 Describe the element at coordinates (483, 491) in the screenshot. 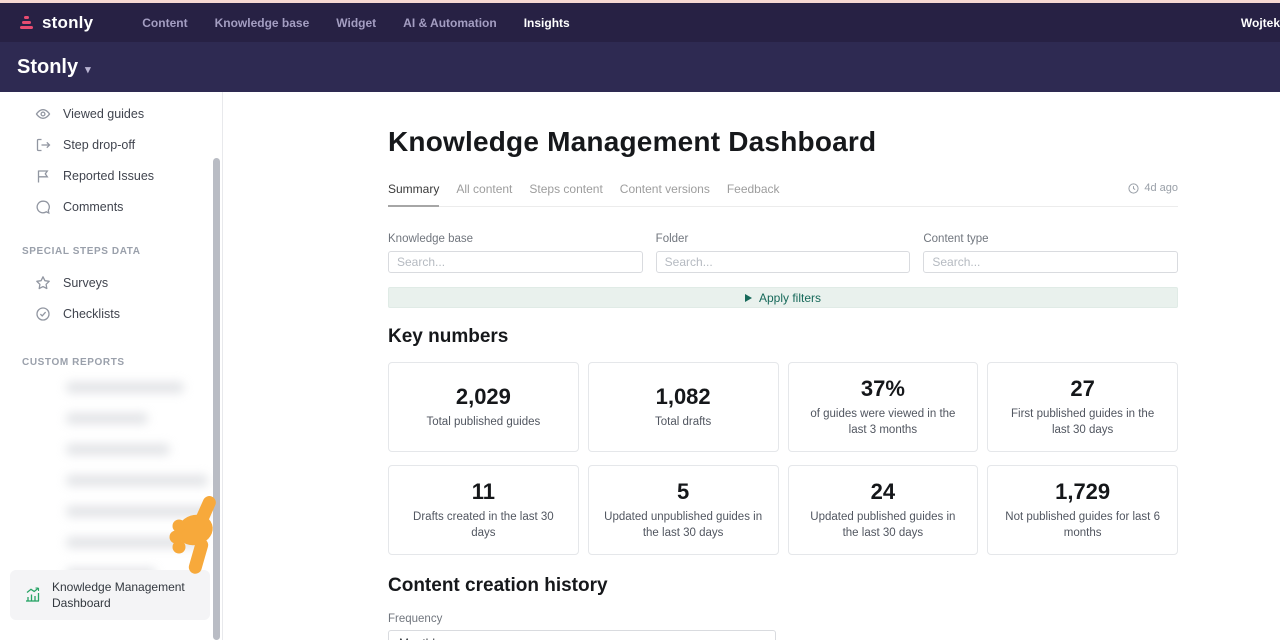

I see `kpi-value: 11` at that location.